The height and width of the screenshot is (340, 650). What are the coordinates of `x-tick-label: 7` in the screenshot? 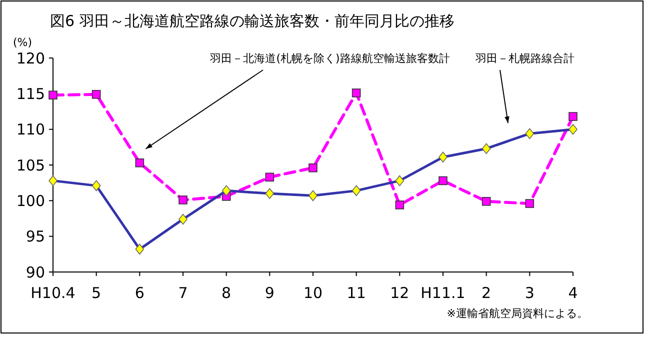 It's located at (183, 293).